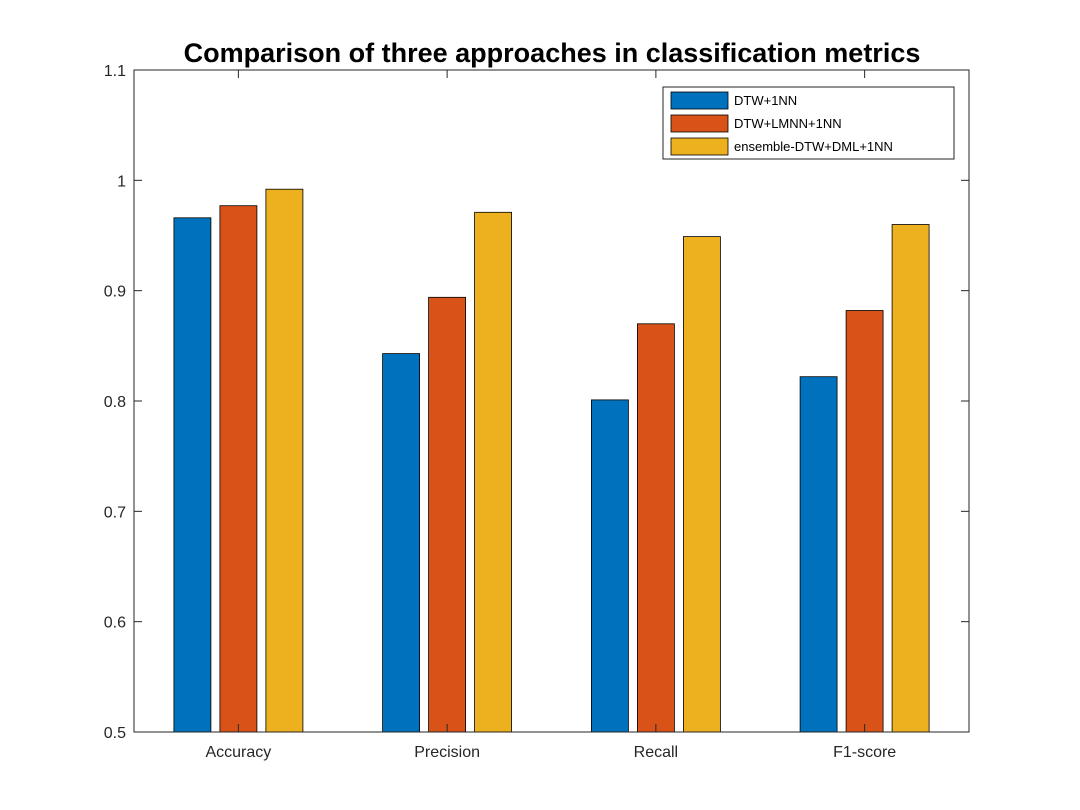  What do you see at coordinates (447, 752) in the screenshot?
I see `x-tick-label: Precision` at bounding box center [447, 752].